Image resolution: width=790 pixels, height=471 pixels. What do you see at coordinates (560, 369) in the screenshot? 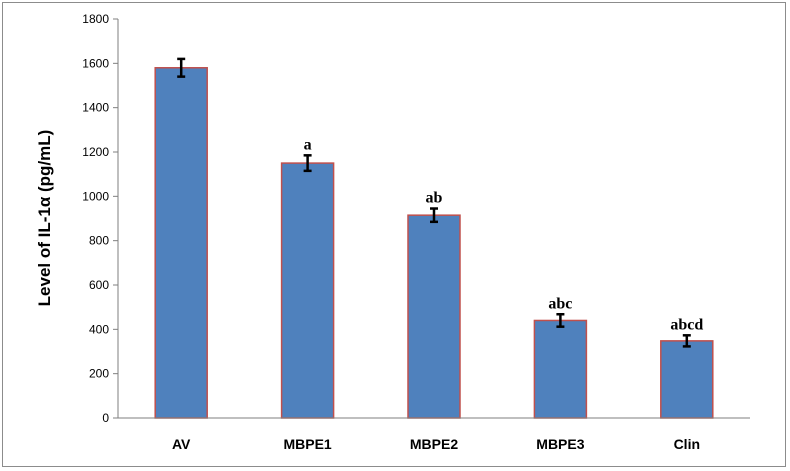
I see `bar-mbpe3` at bounding box center [560, 369].